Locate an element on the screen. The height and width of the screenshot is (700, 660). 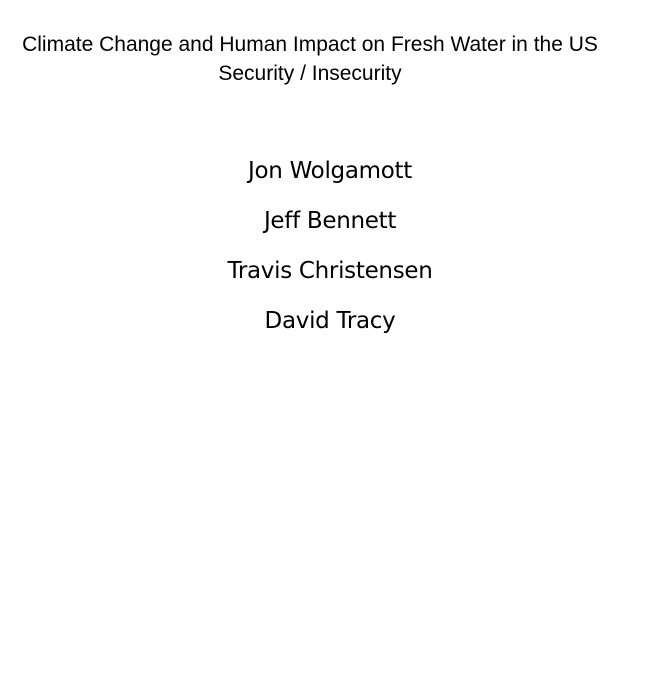
author-name: Jeff Bennett is located at coordinates (330, 221).